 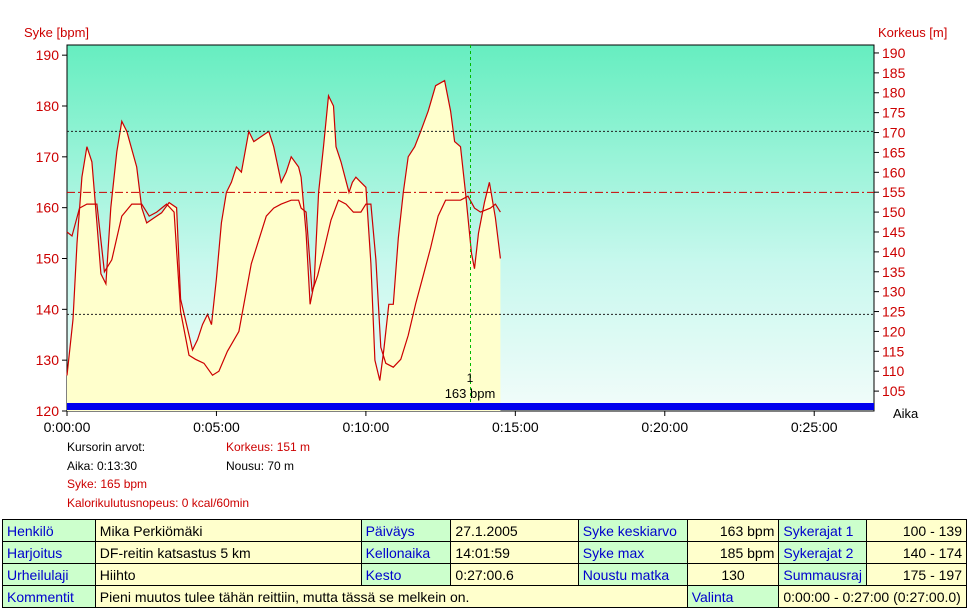 What do you see at coordinates (158, 503) in the screenshot?
I see `cursor-calorie-rate: Kalorikulutusnopeus: 0 kcal/60min` at bounding box center [158, 503].